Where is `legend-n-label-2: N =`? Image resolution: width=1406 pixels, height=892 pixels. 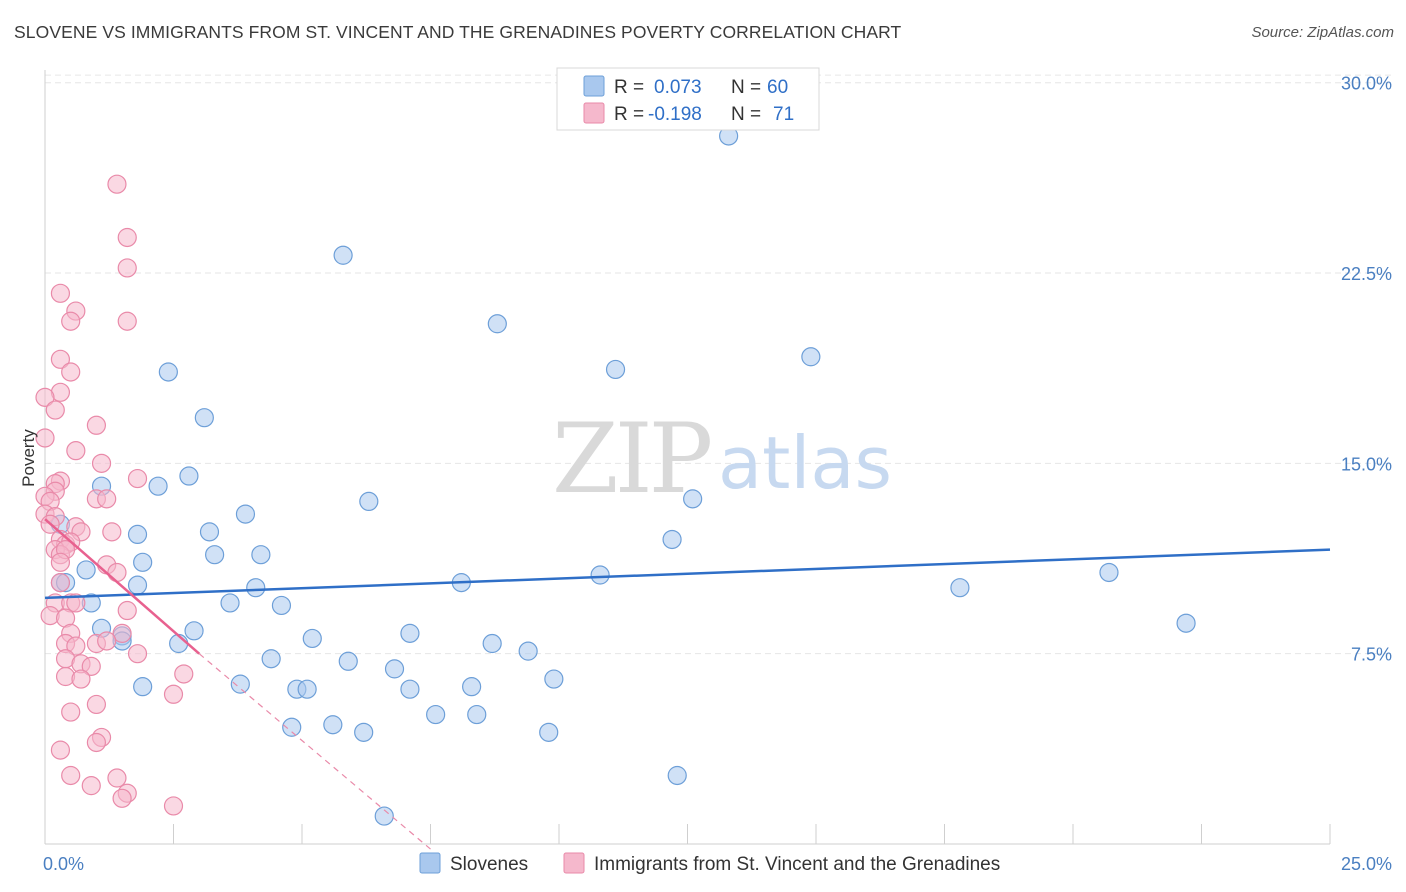
legend-n-label-2: N = is located at coordinates (746, 114).